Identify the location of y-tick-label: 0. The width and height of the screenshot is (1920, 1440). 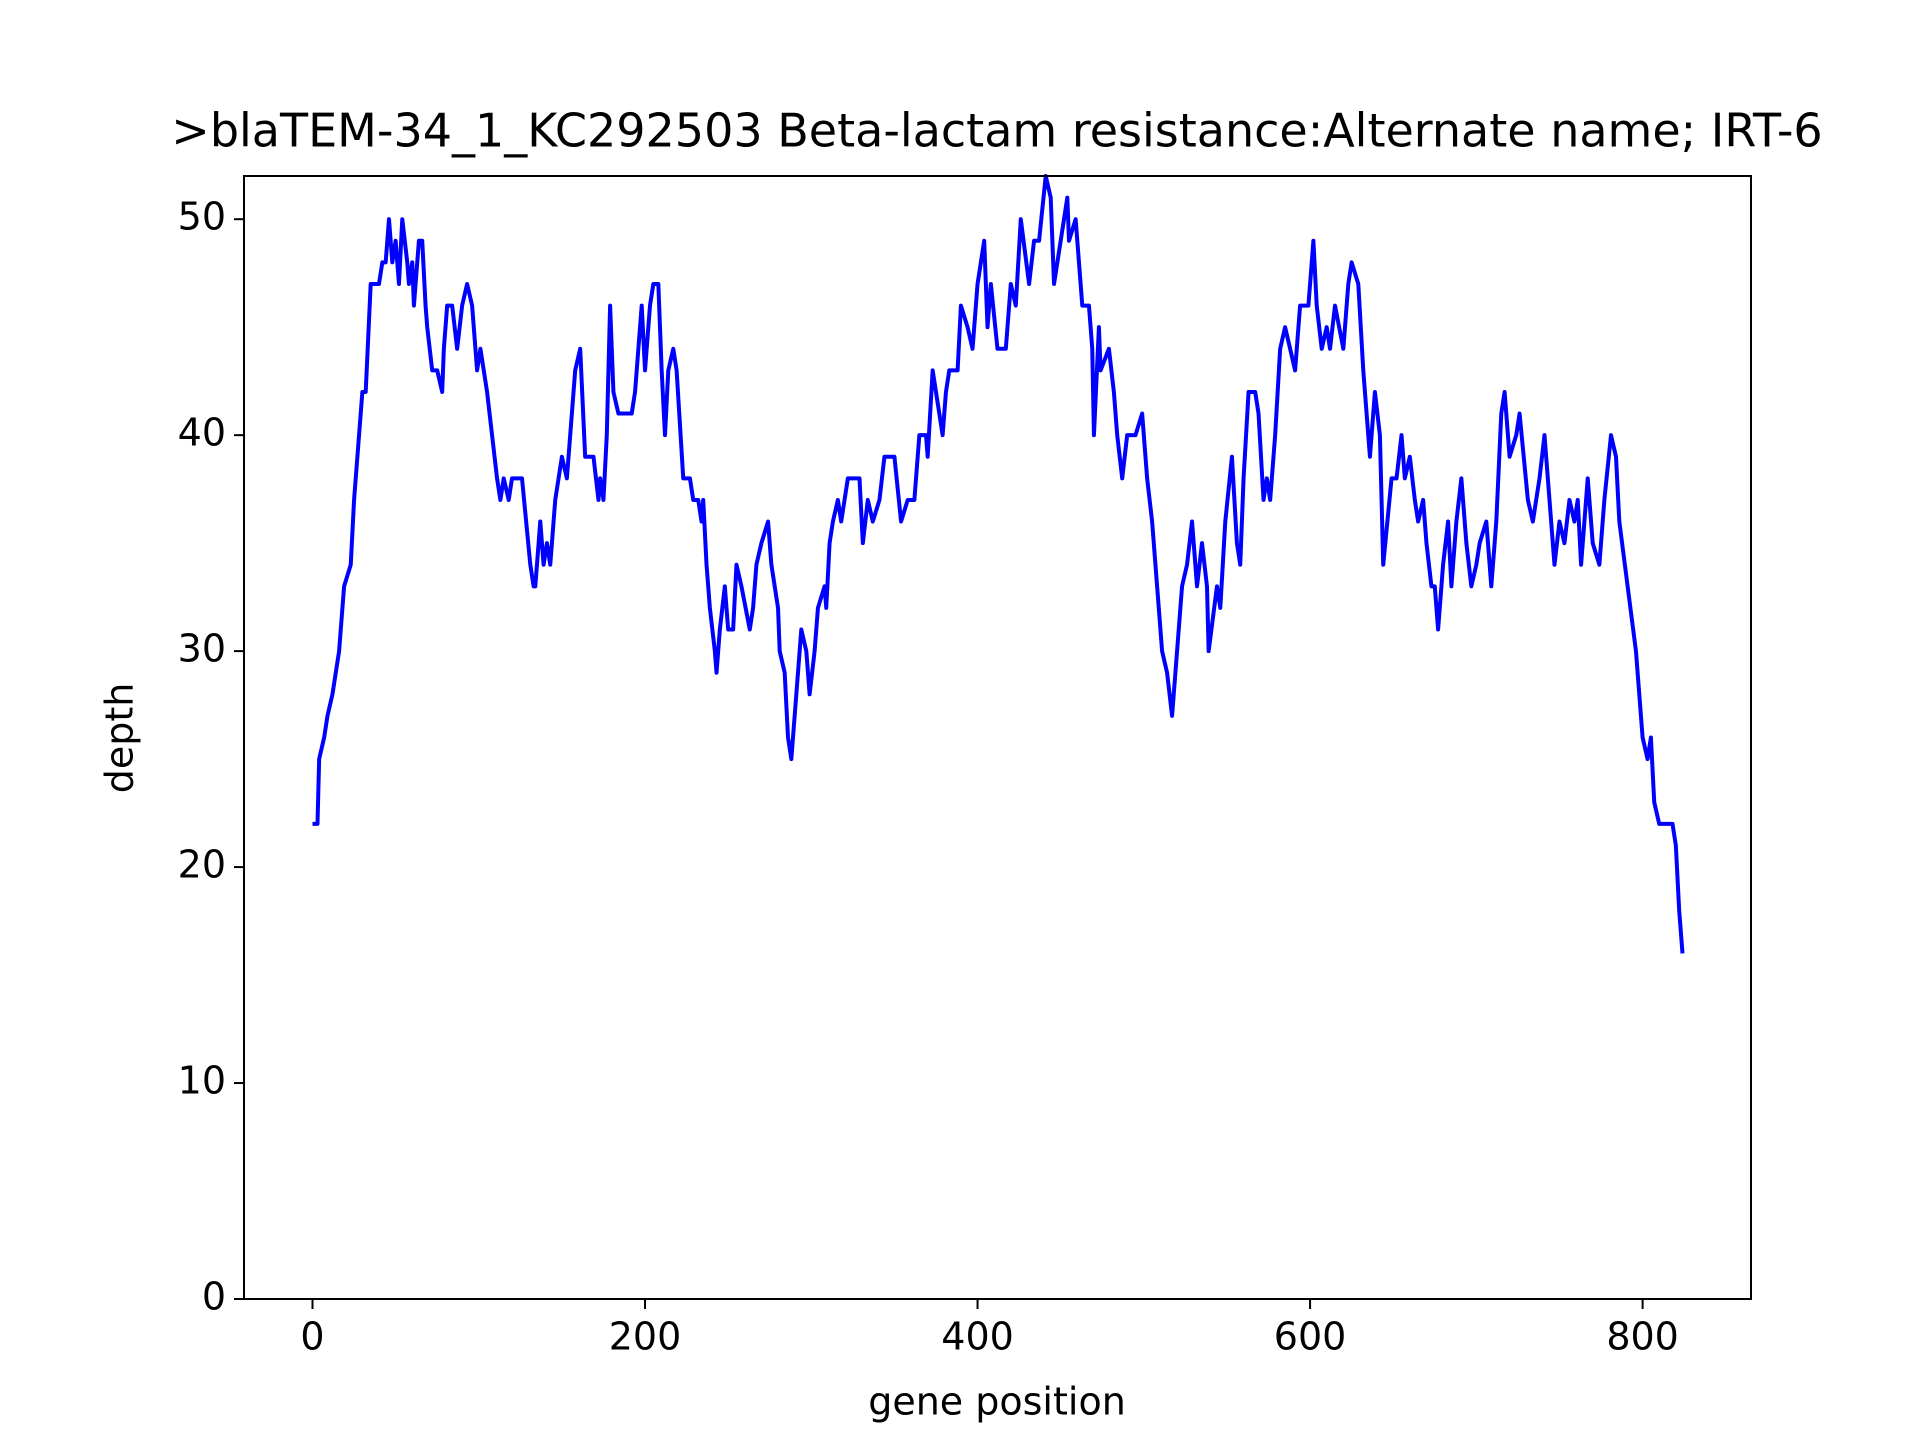
(214, 1297).